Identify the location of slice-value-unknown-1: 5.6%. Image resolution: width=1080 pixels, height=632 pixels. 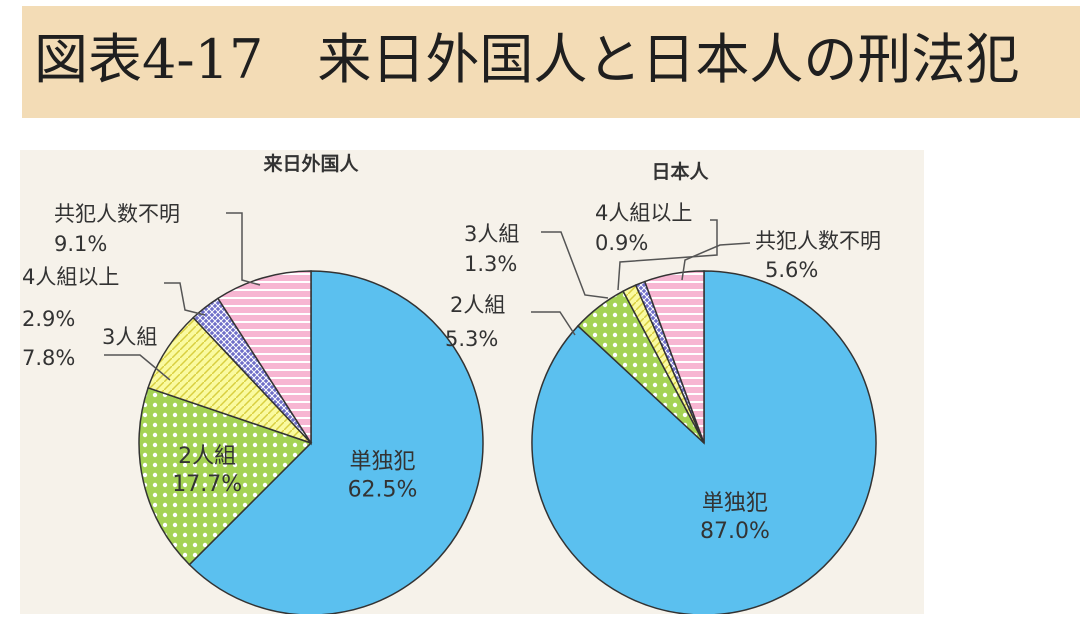
(791, 270).